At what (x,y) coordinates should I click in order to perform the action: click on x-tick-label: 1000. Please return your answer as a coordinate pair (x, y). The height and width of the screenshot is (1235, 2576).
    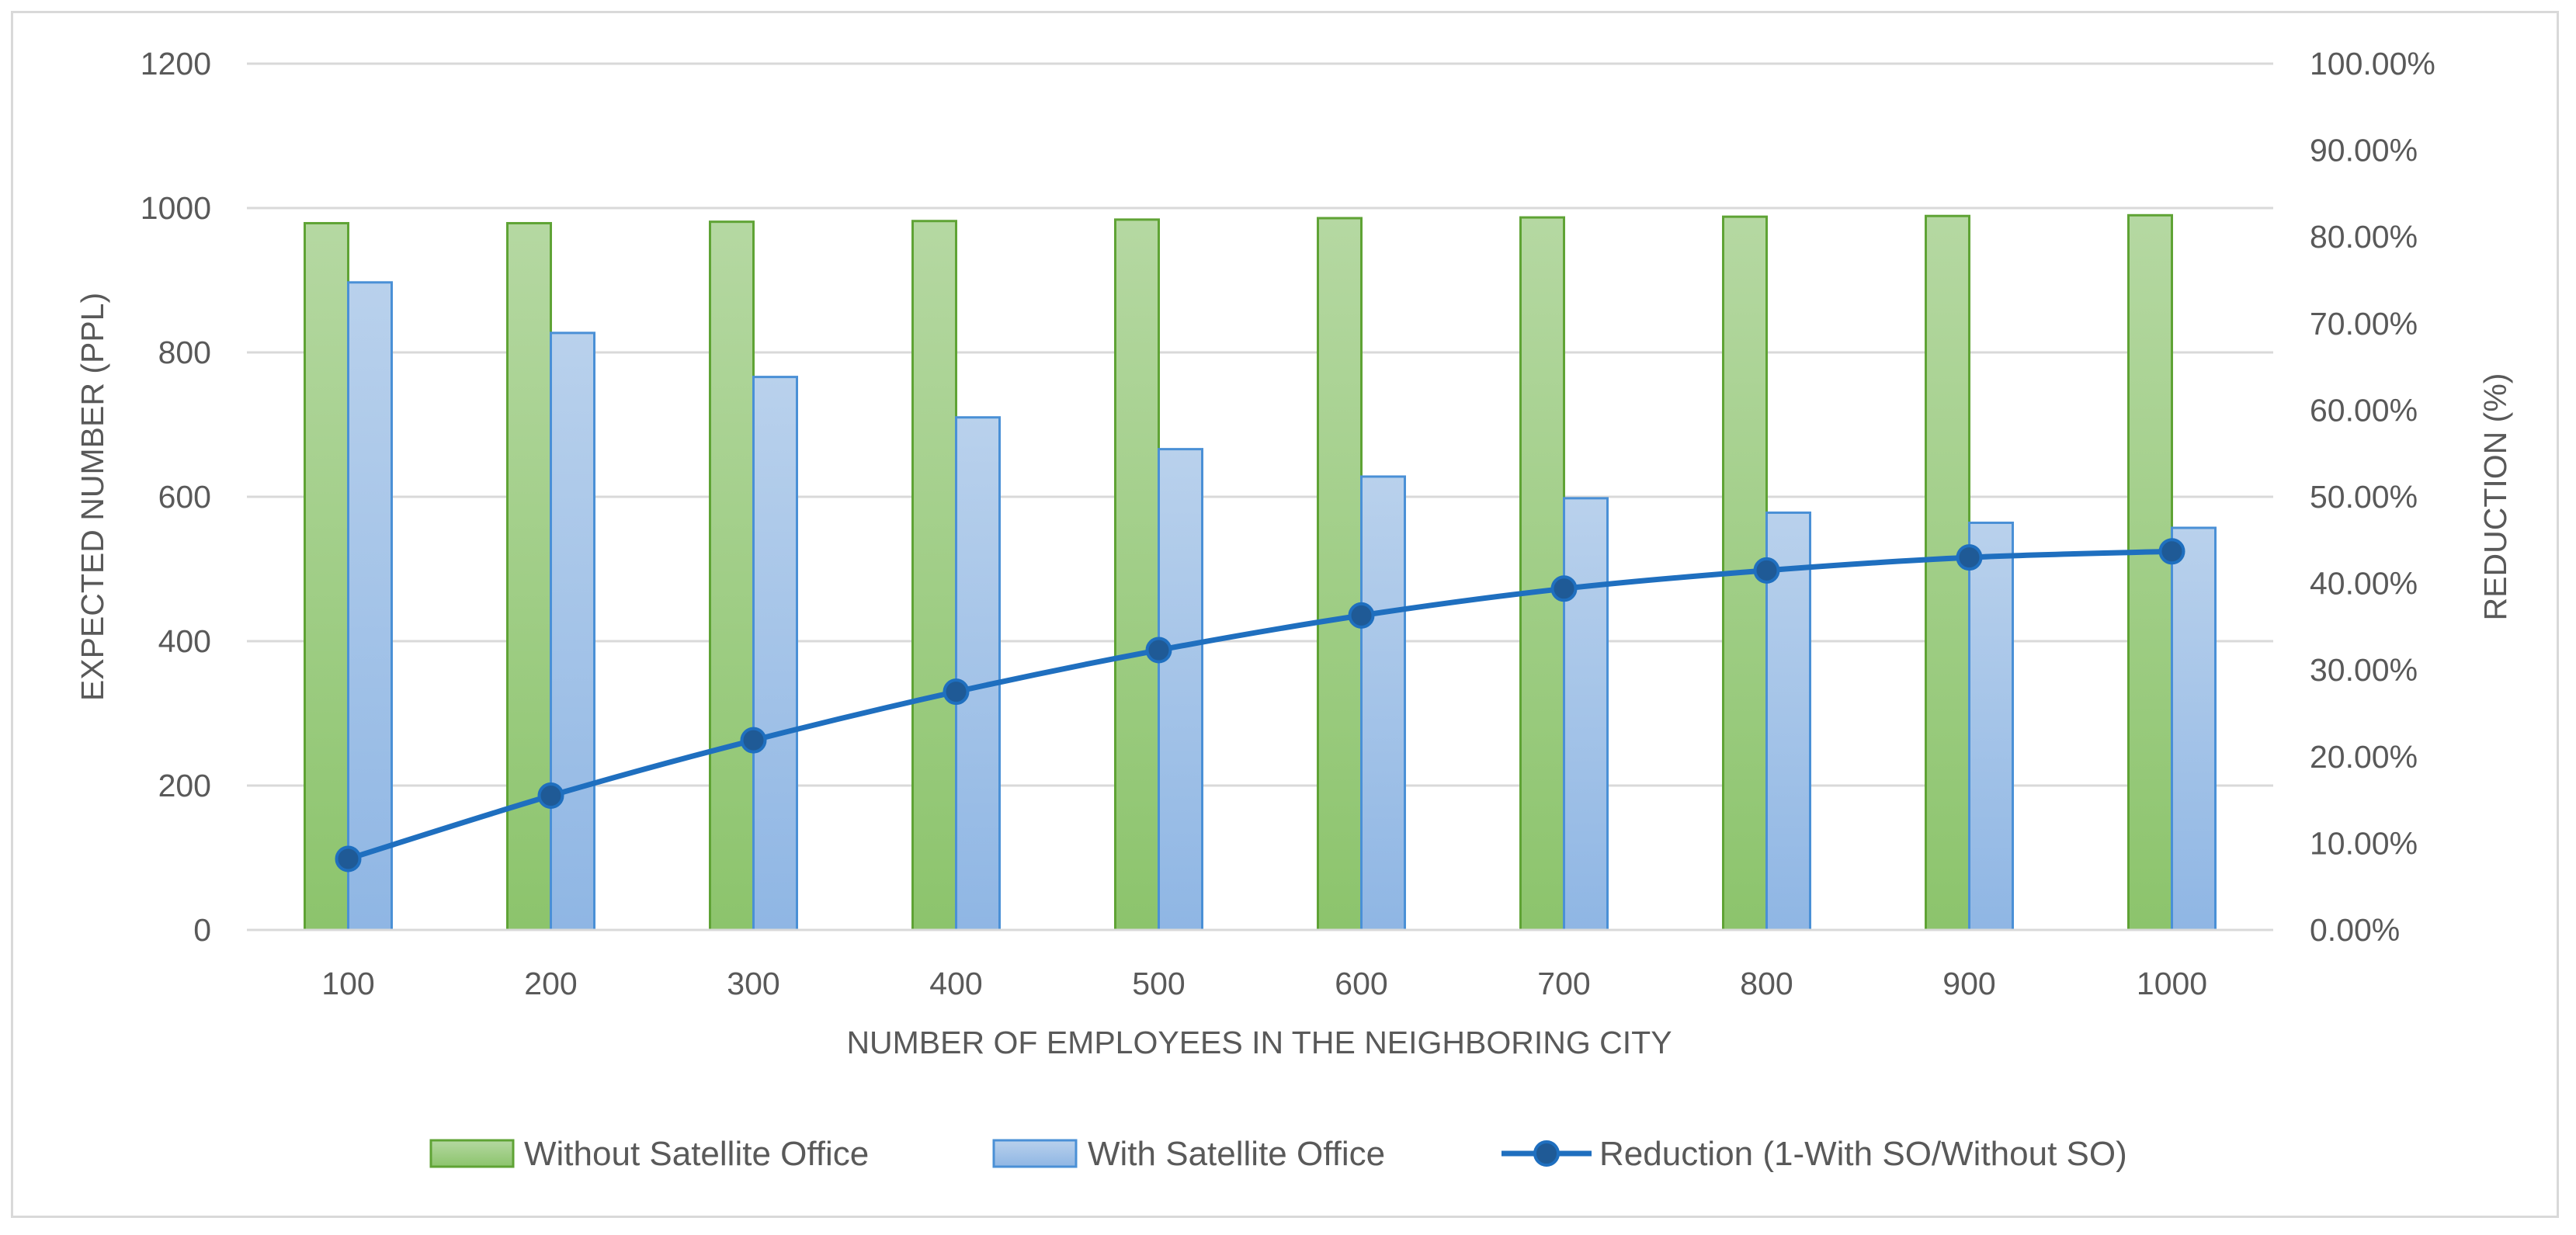
    Looking at the image, I should click on (2172, 983).